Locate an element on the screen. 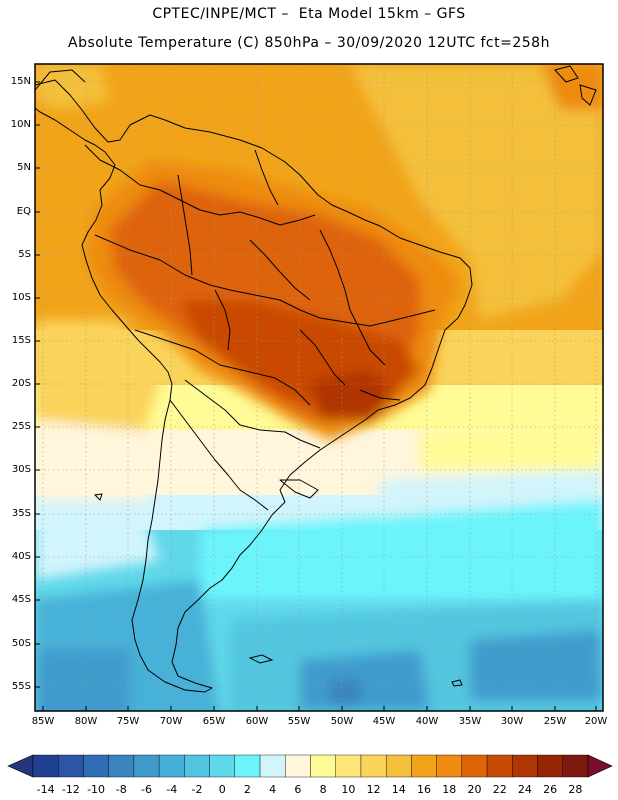 Image resolution: width=618 pixels, height=800 pixels. colorbar-label: 4 is located at coordinates (273, 789).